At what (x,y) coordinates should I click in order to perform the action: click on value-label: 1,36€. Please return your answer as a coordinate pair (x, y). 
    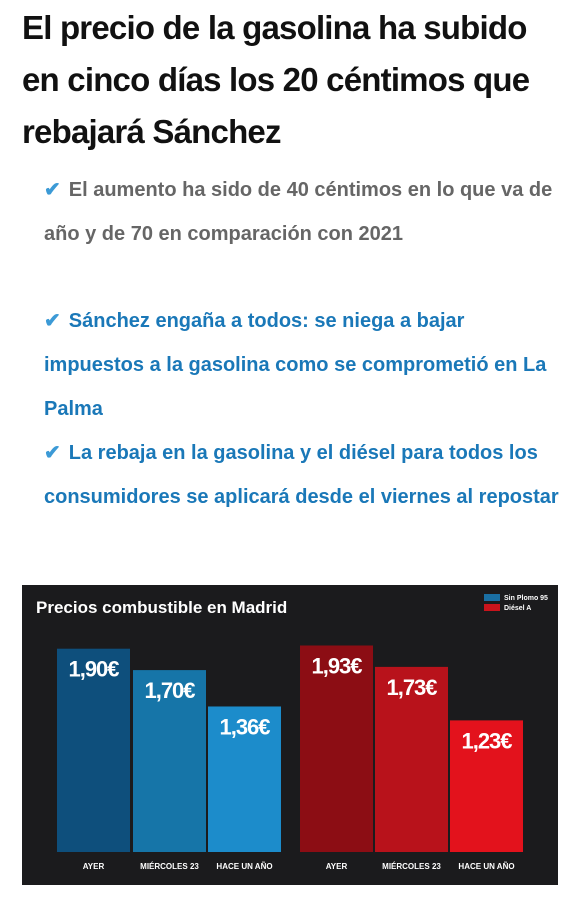
    Looking at the image, I should click on (244, 726).